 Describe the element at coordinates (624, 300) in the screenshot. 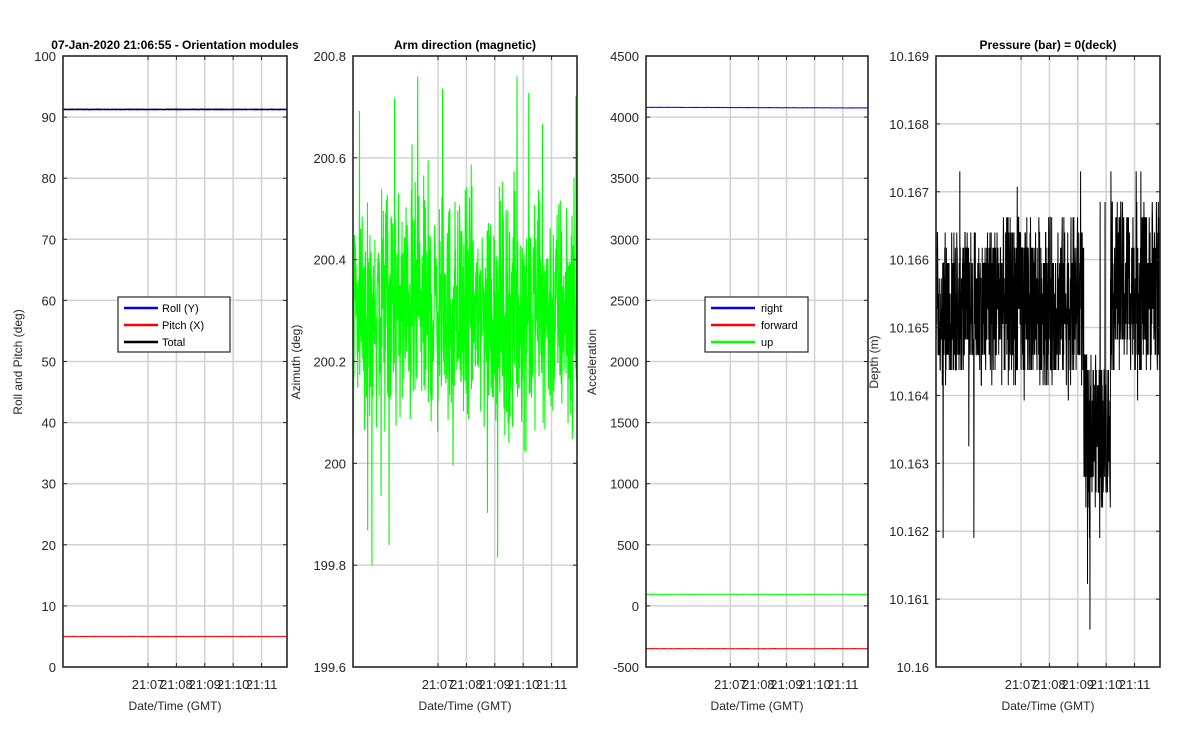

I see `y-tick-label: 2500` at that location.